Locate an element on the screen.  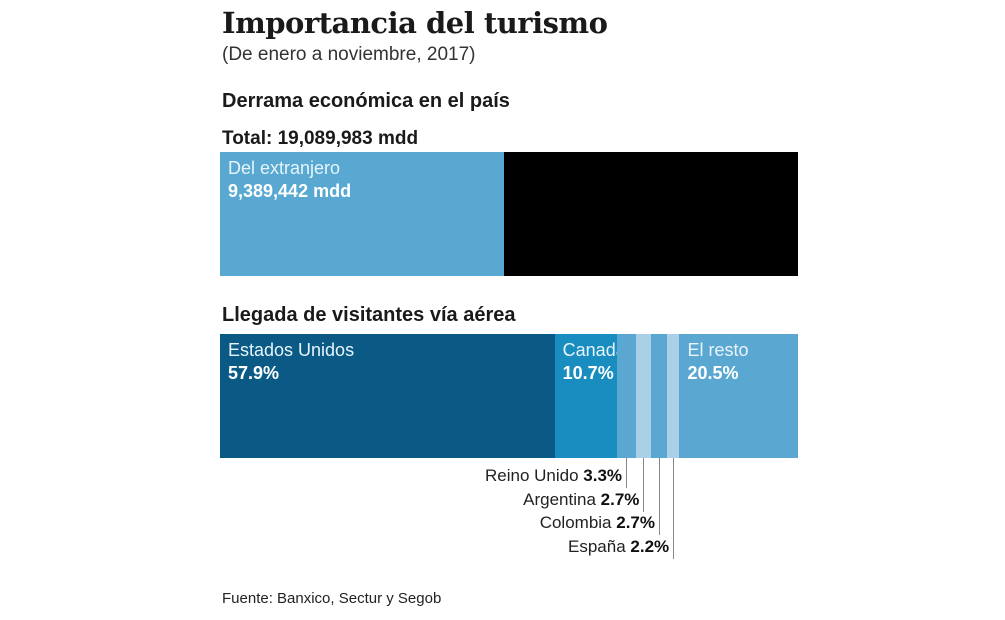
outside-label: España 2.2% is located at coordinates (618, 547).